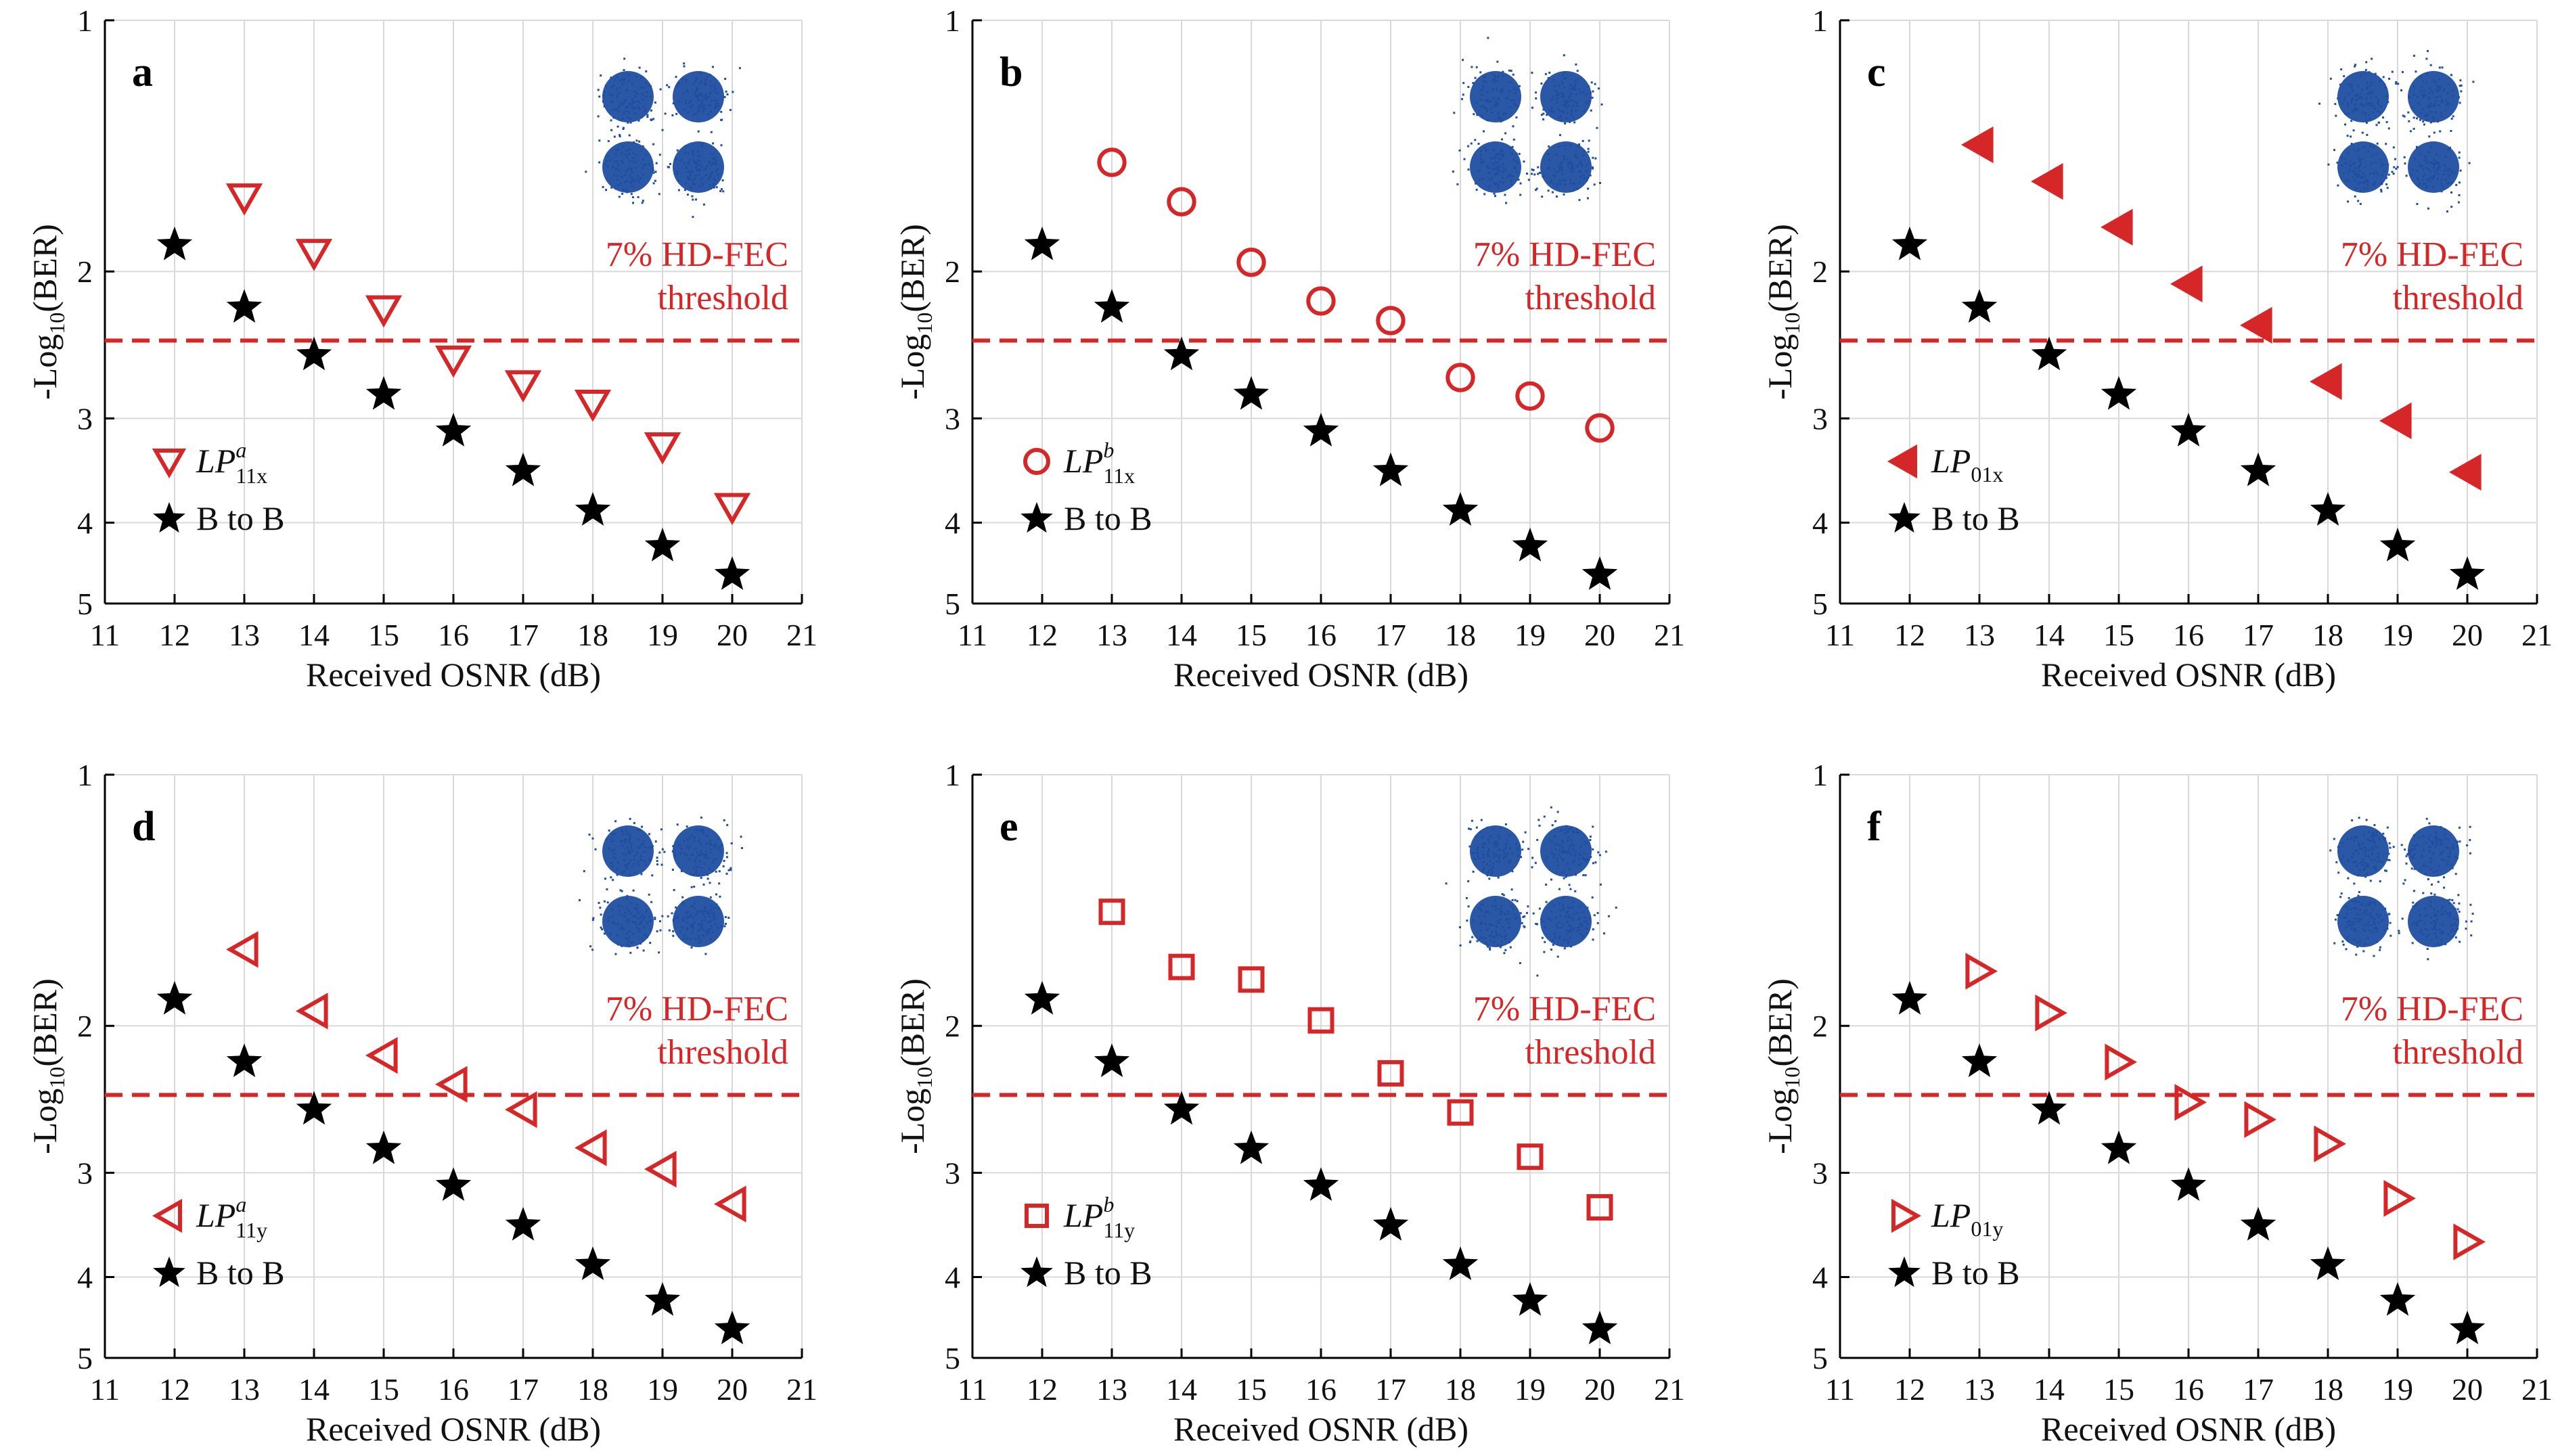  Describe the element at coordinates (1042, 635) in the screenshot. I see `x-tick-label: 12` at that location.